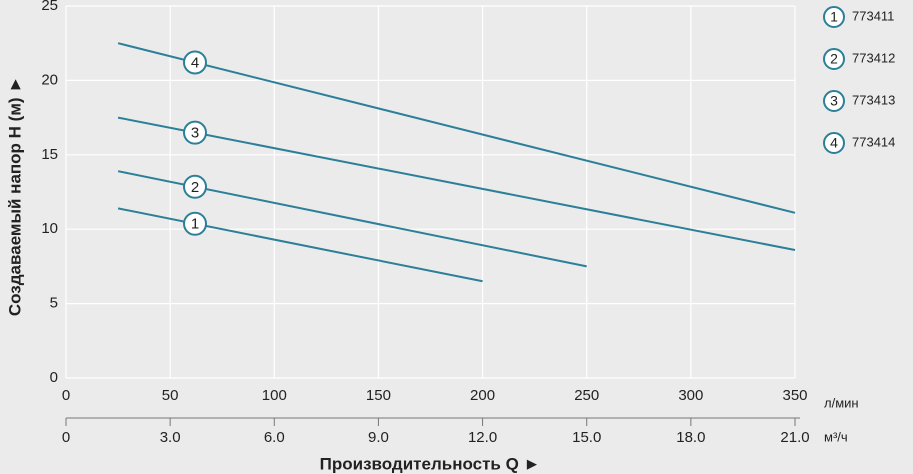 The image size is (913, 474). I want to click on series-marker-label: 2, so click(195, 187).